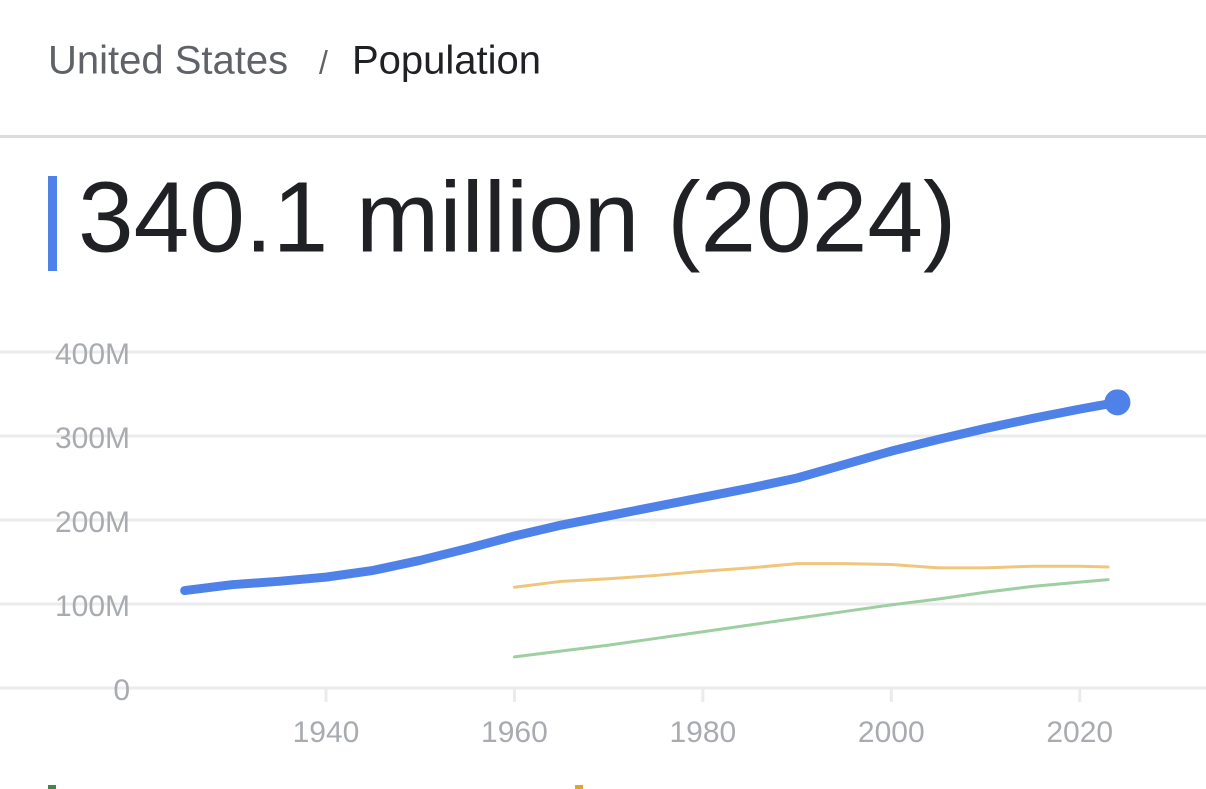 The width and height of the screenshot is (1206, 789). What do you see at coordinates (514, 732) in the screenshot?
I see `x-tick-label: 1960` at bounding box center [514, 732].